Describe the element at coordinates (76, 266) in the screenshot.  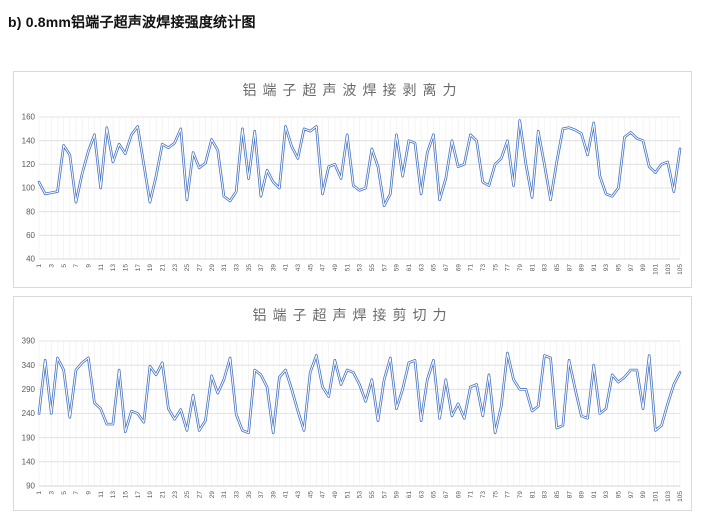
I see `svg-text: 7` at that location.